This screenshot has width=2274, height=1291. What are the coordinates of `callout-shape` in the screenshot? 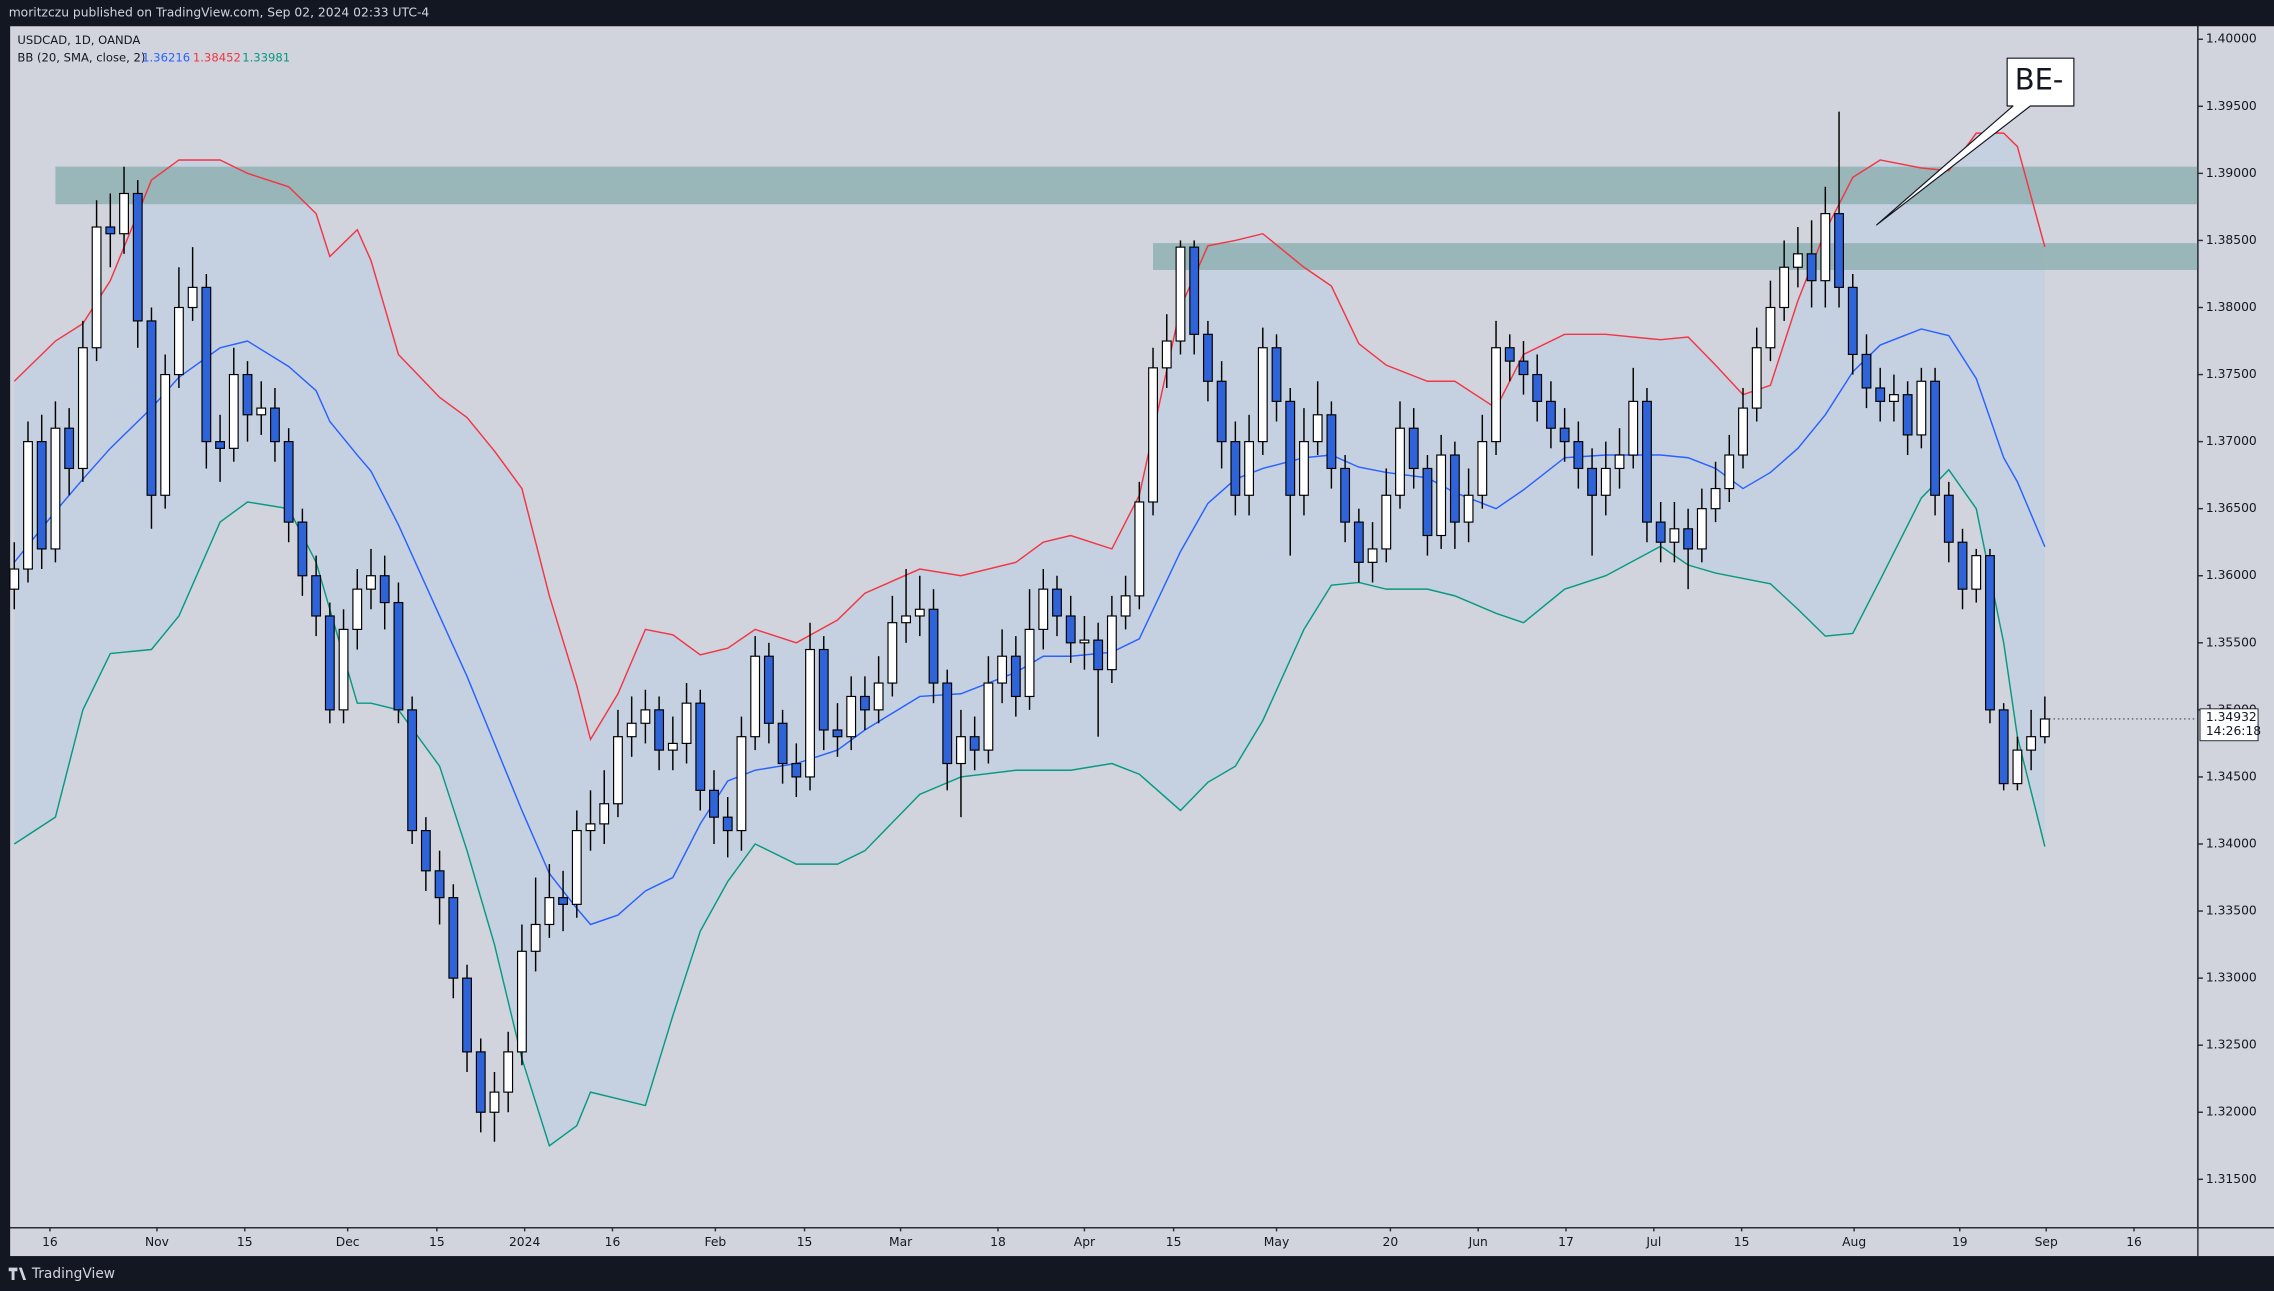 It's located at (1975, 141).